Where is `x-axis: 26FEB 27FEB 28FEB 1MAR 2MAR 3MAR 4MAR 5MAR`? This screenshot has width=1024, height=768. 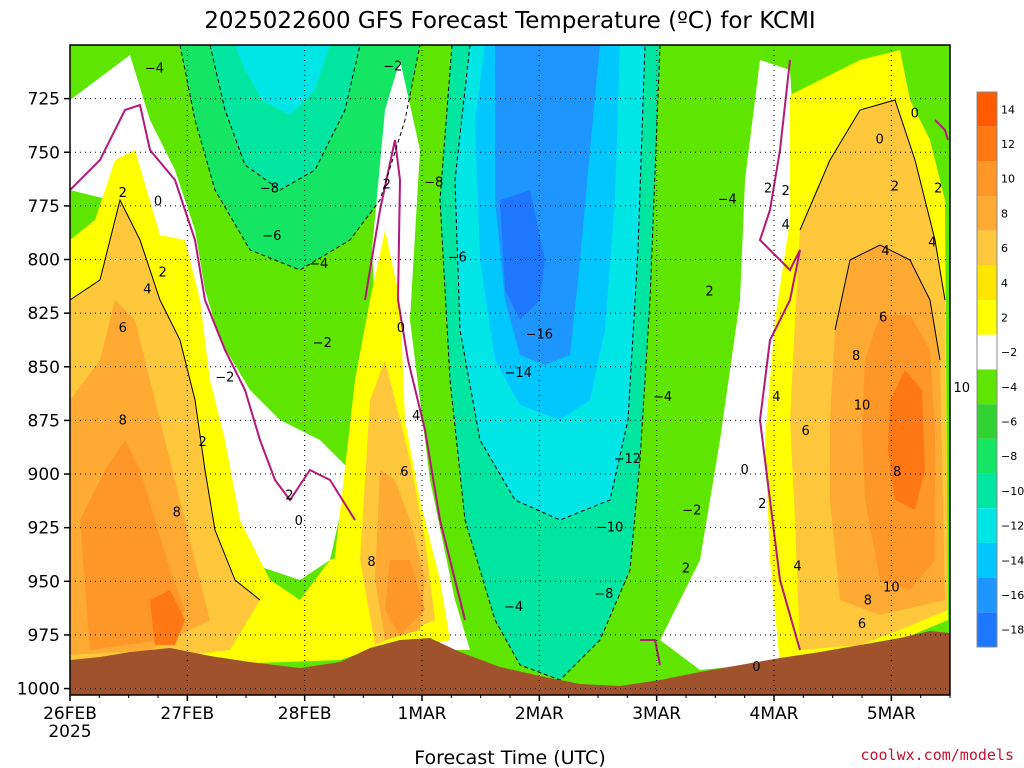 x-axis: 26FEB 27FEB 28FEB 1MAR 2MAR 3MAR 4MAR 5MAR is located at coordinates (497, 709).